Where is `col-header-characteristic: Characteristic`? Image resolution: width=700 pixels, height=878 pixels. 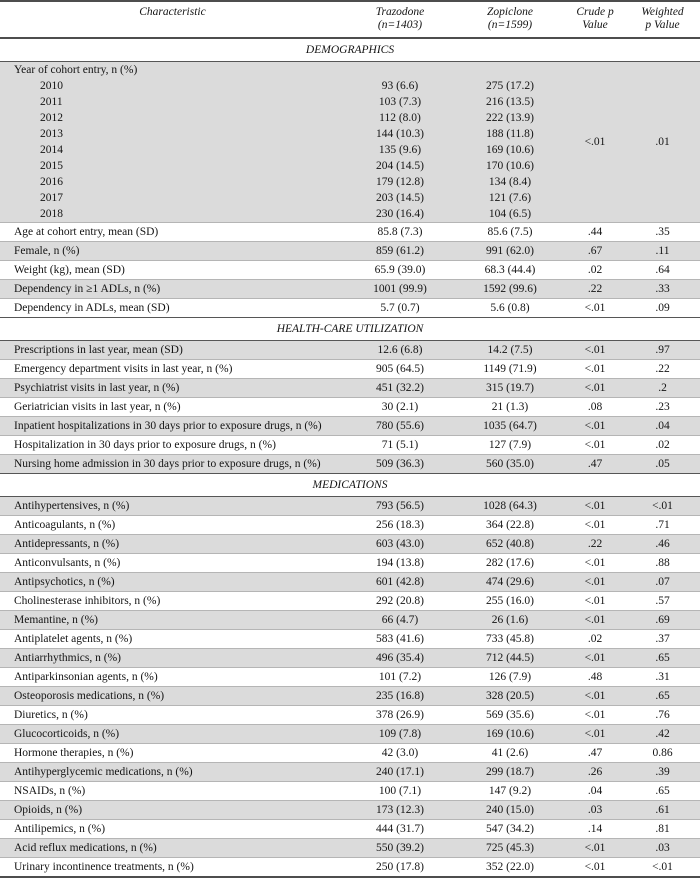 col-header-characteristic: Characteristic is located at coordinates (172, 20).